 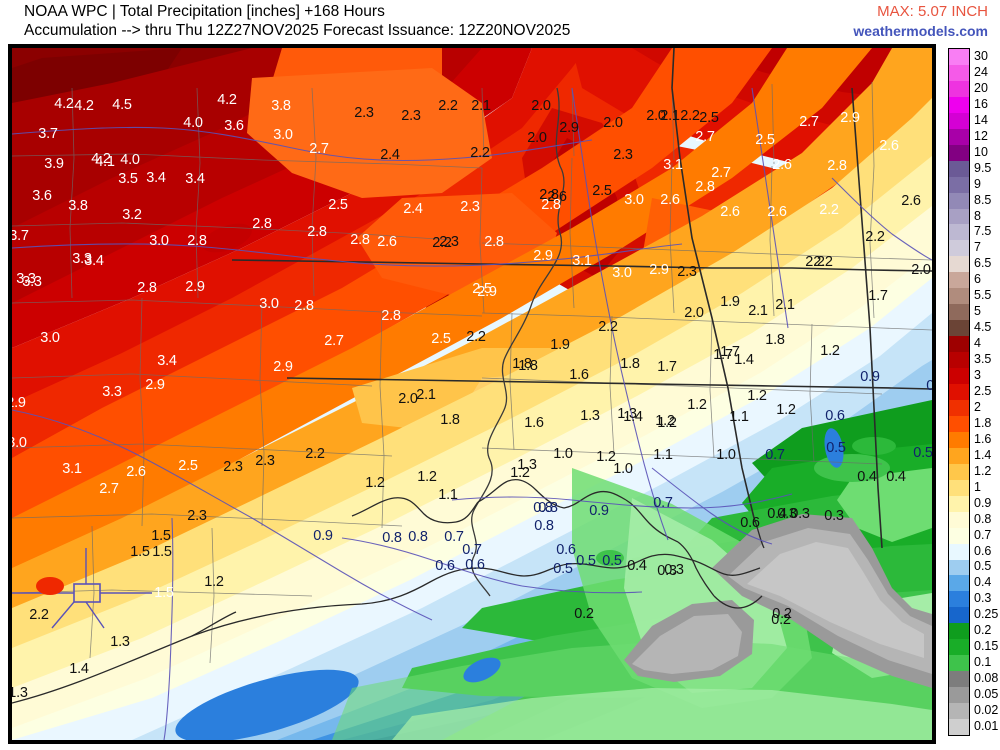 What do you see at coordinates (986, 694) in the screenshot?
I see `colorbar-tick: 0.05` at bounding box center [986, 694].